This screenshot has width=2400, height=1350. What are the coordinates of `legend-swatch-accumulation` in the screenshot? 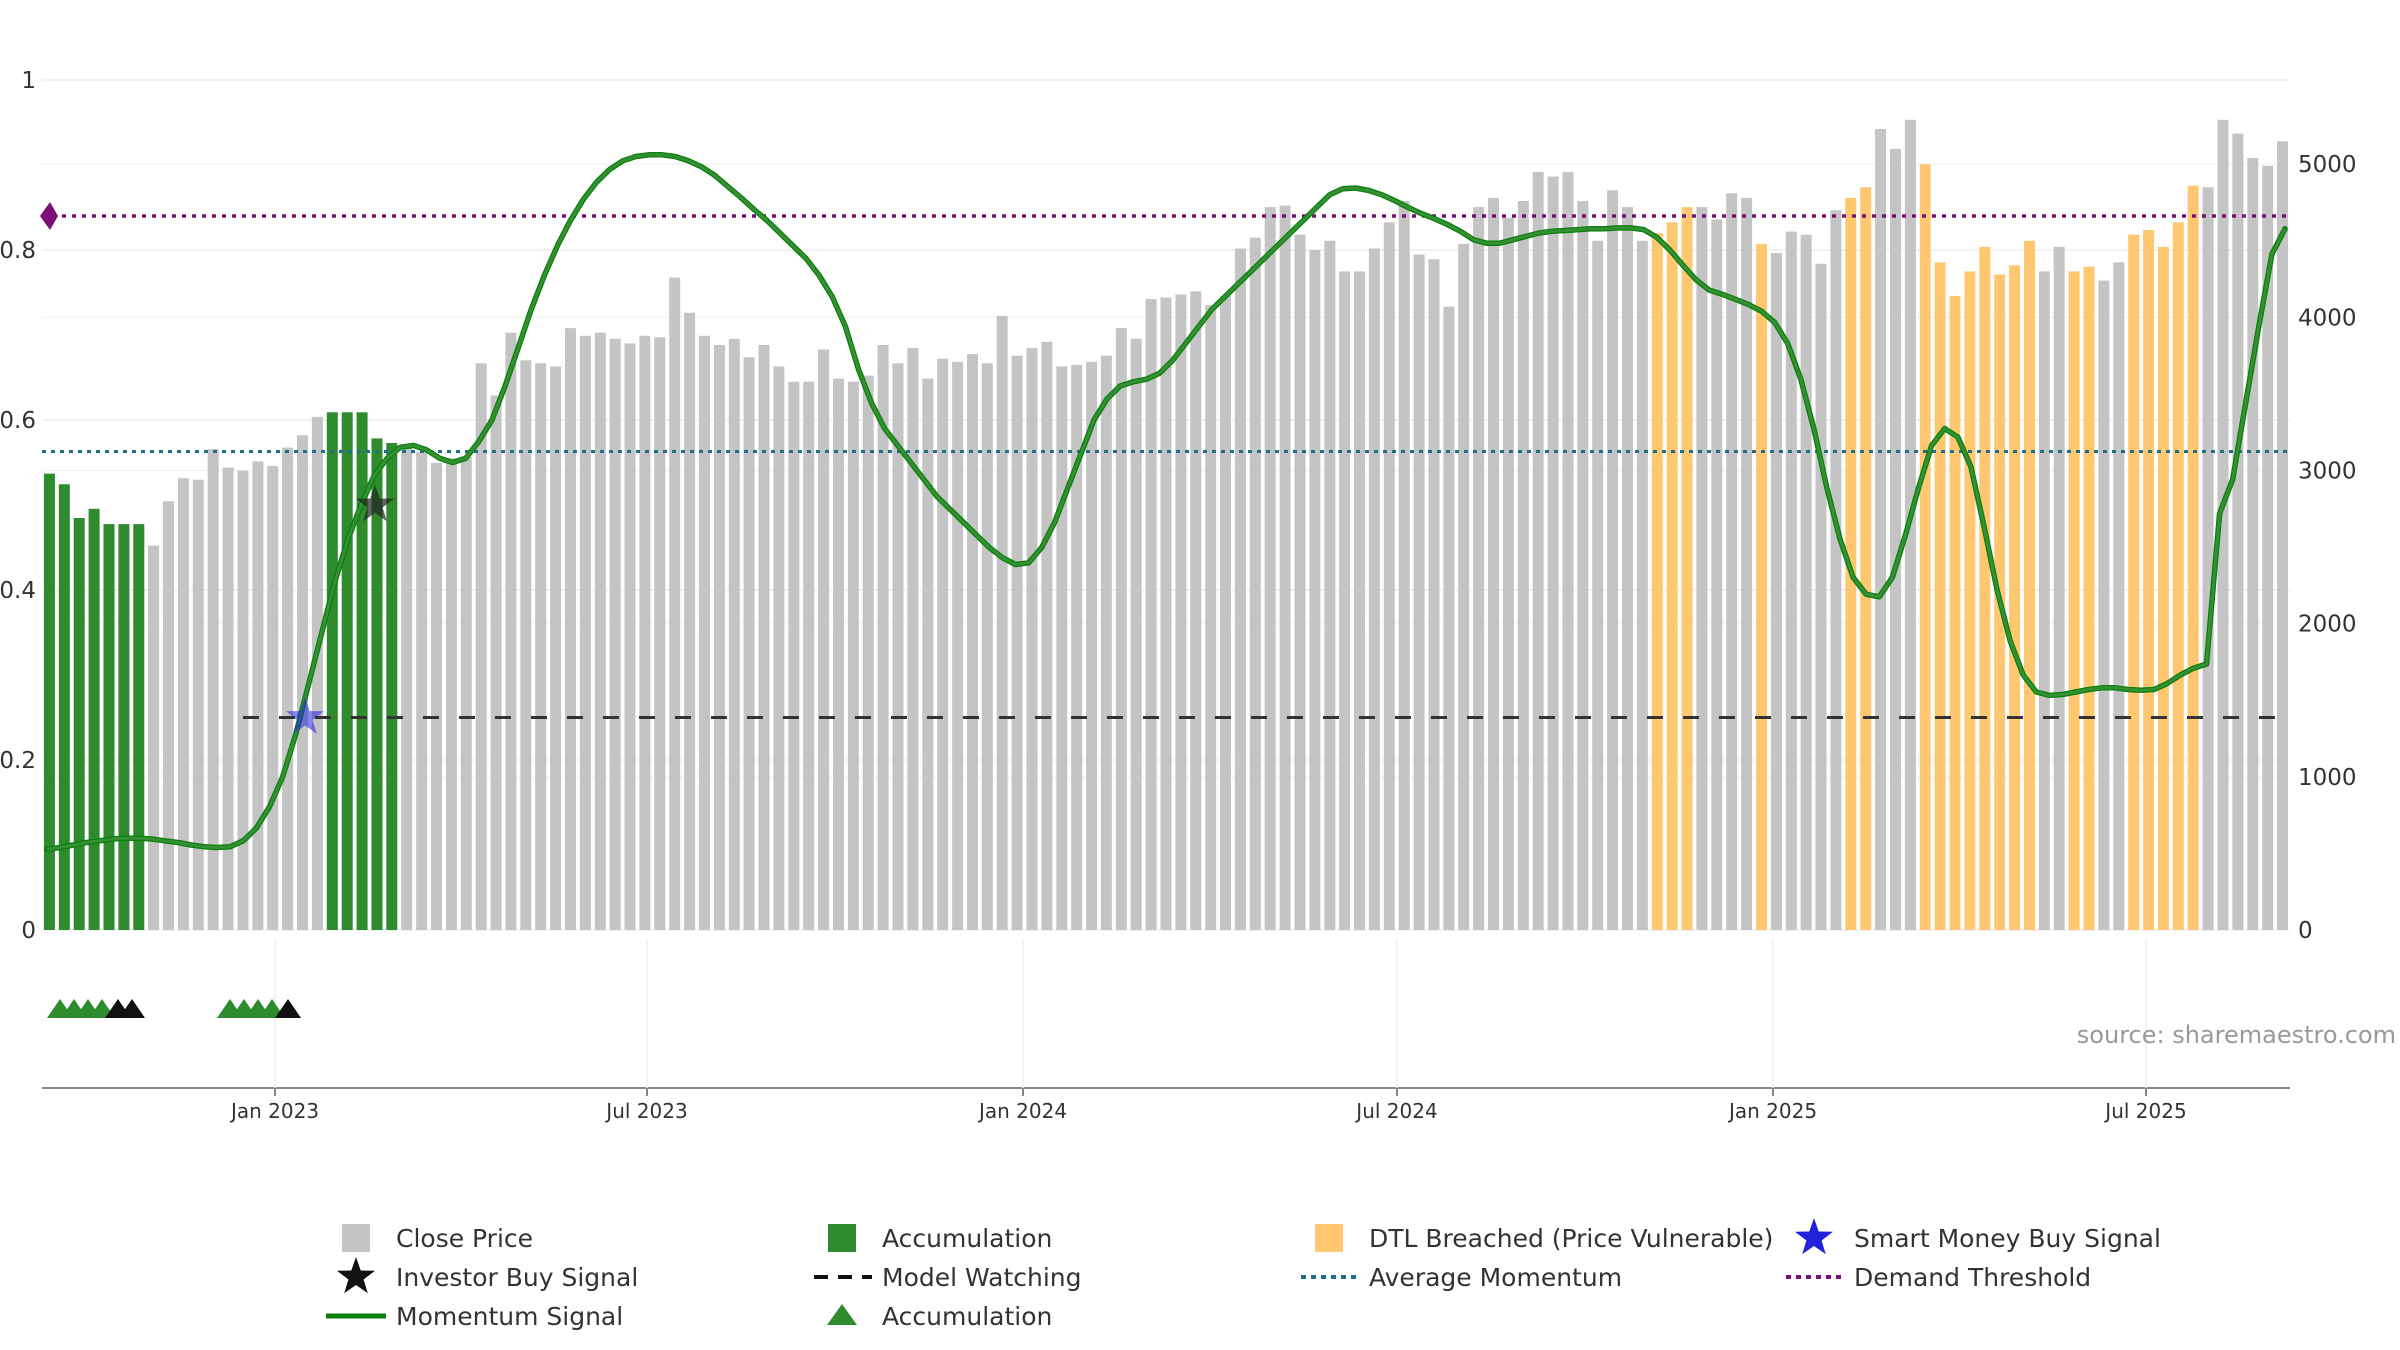 It's located at (842, 1238).